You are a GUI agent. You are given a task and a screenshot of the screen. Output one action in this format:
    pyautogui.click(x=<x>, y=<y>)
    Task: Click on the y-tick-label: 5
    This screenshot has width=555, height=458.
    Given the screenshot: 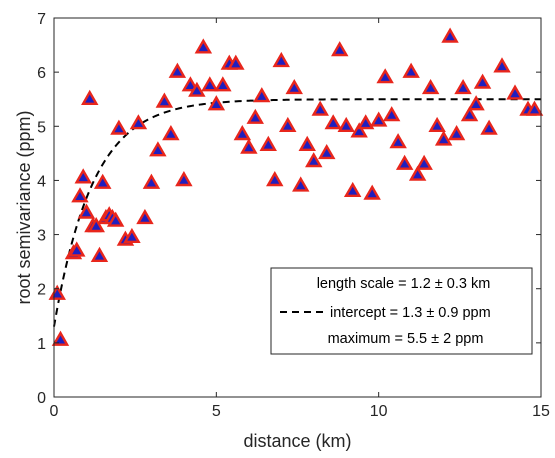 What is the action you would take?
    pyautogui.click(x=41, y=127)
    